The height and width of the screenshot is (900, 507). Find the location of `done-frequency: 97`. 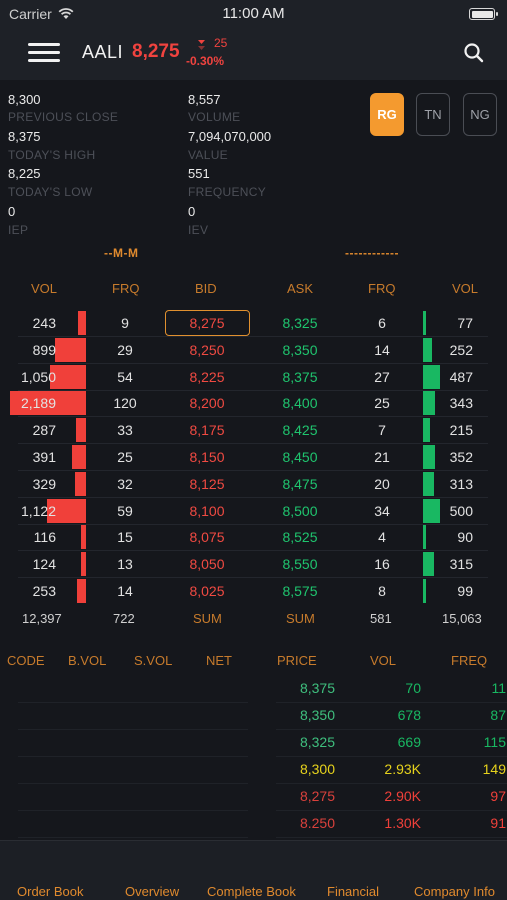

done-frequency: 97 is located at coordinates (498, 796).